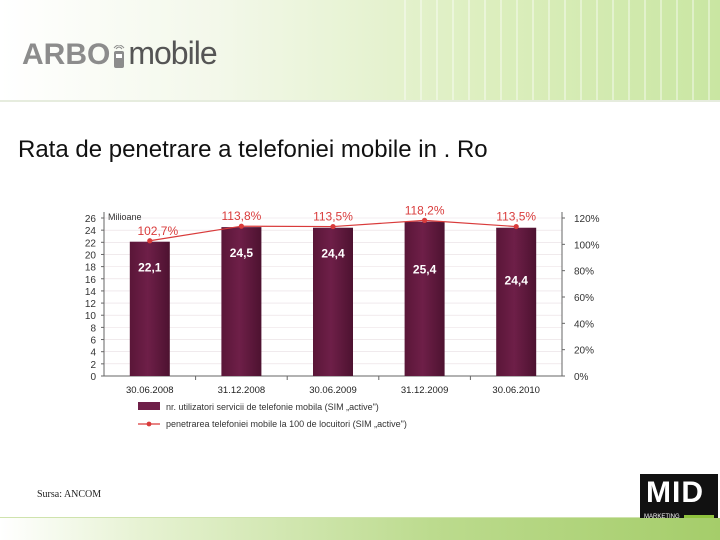  Describe the element at coordinates (555, 50) in the screenshot. I see `header-stripes` at that location.